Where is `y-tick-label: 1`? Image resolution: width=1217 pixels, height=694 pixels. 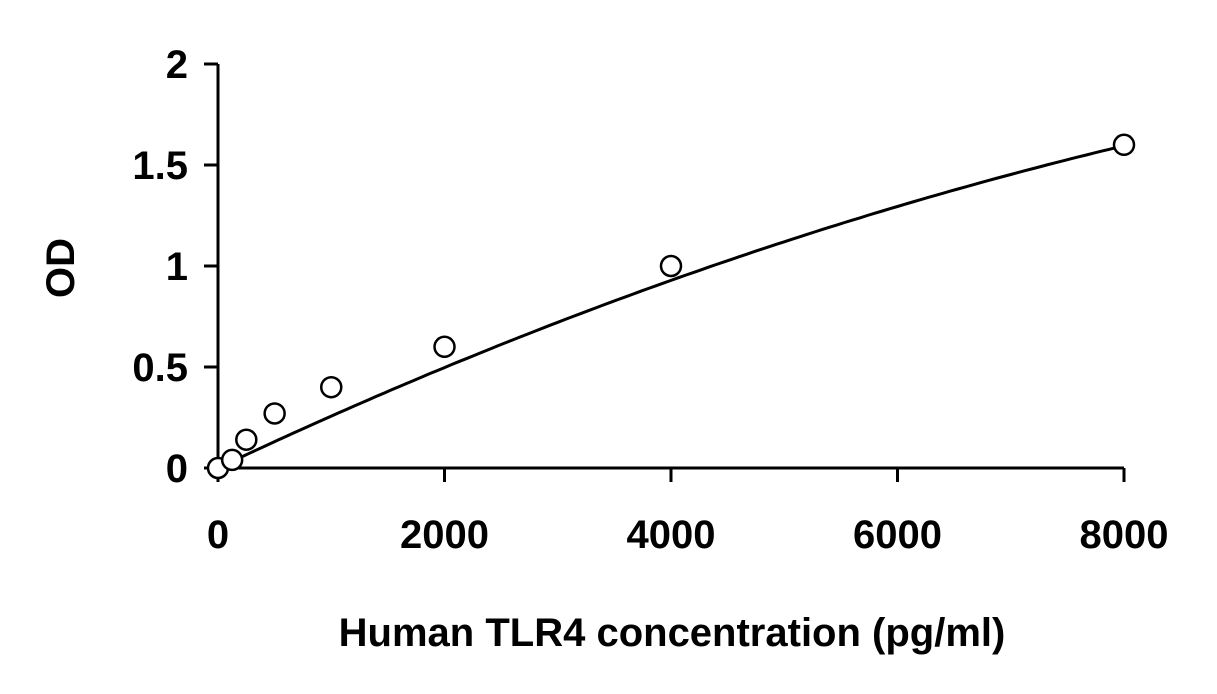
y-tick-label: 1 is located at coordinates (177, 267).